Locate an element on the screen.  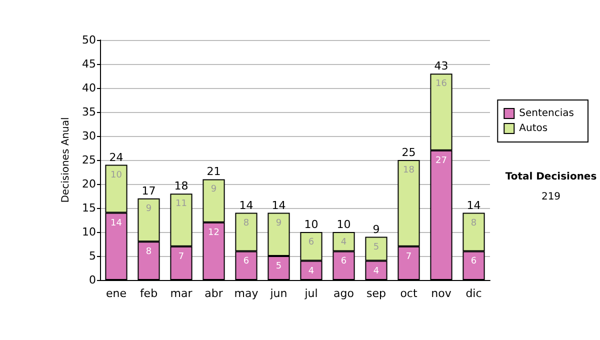
y-tick-label: 50 is located at coordinates (89, 40).